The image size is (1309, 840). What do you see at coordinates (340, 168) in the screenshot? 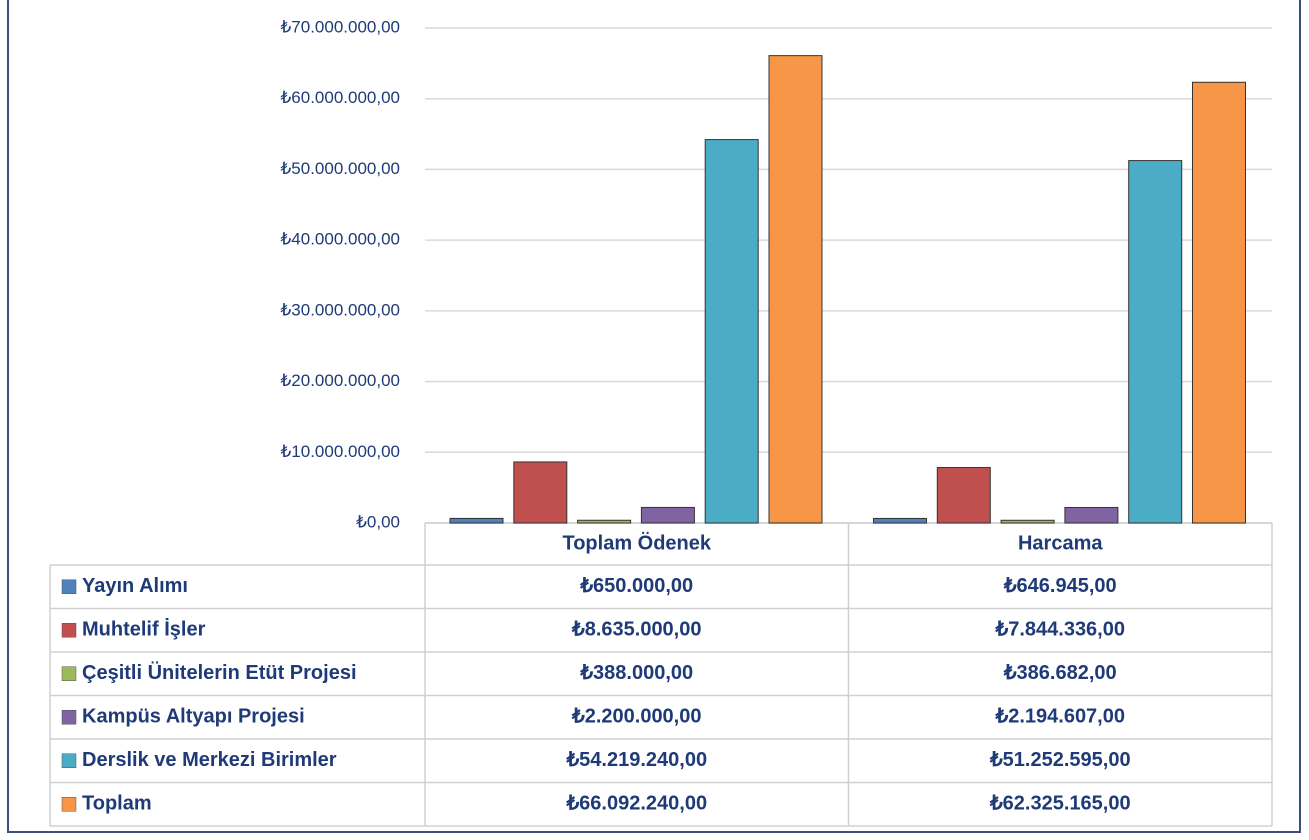
I see `y-tick-label: ₺50.000.000,00` at bounding box center [340, 168].